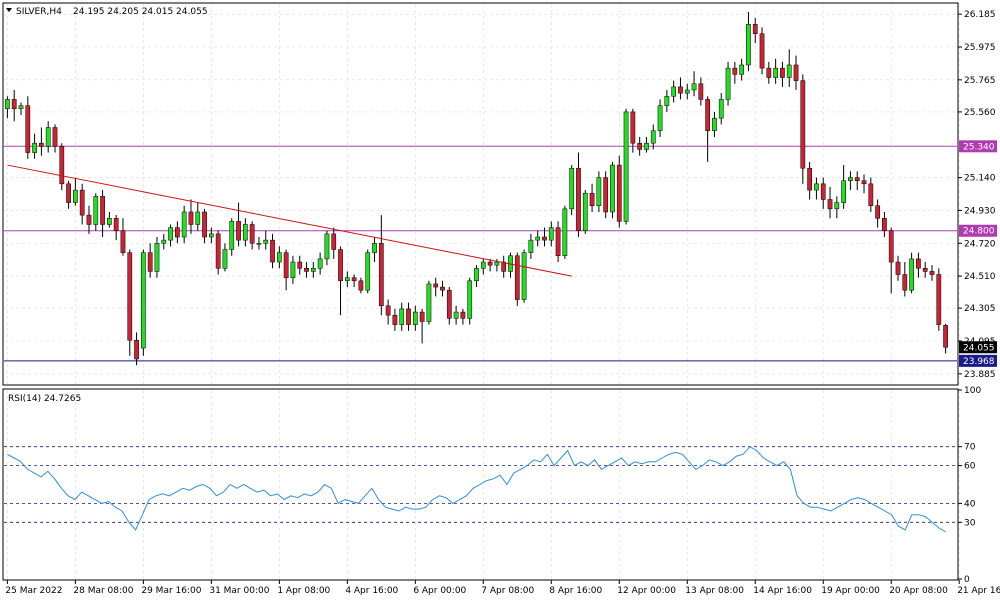 The image size is (1000, 604). I want to click on time-tick-label: 28 Mar 08:00, so click(103, 591).